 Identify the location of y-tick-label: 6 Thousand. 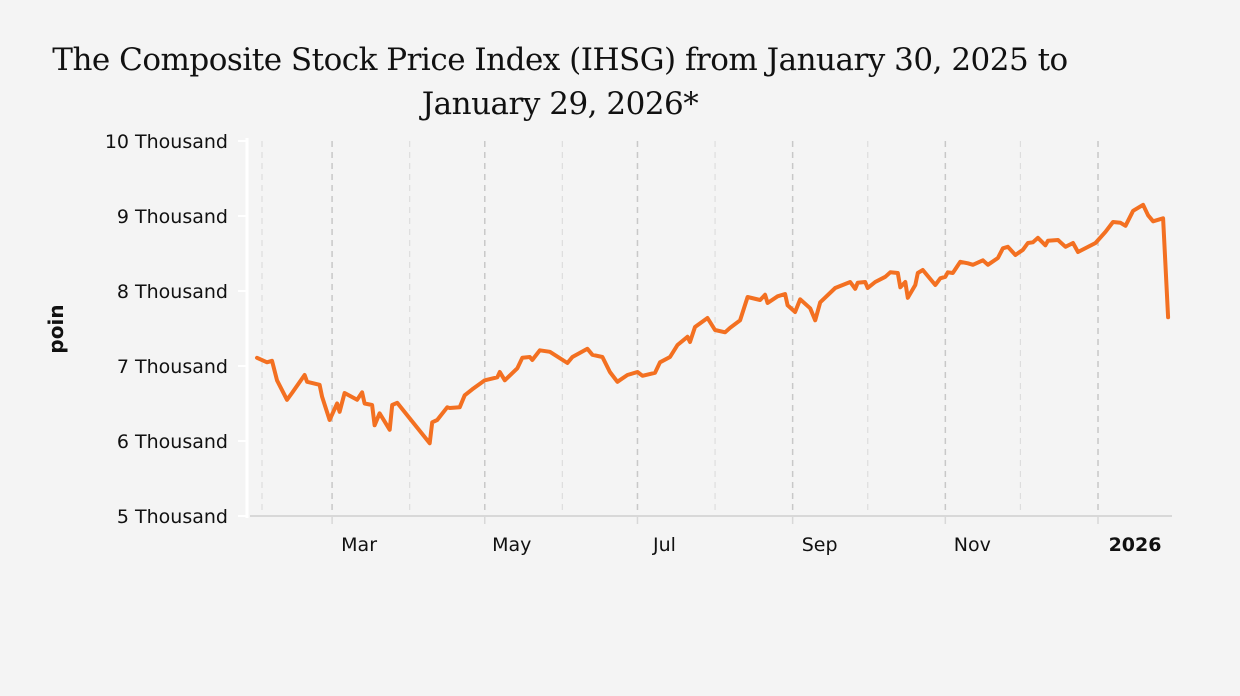
(172, 442).